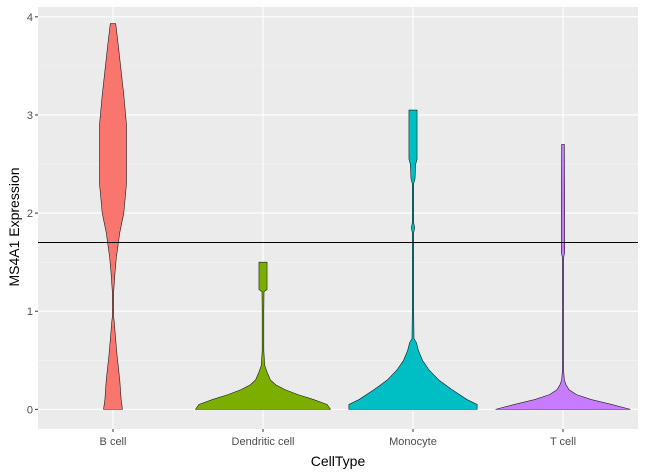  What do you see at coordinates (30, 18) in the screenshot?
I see `y-tick-label: 4` at bounding box center [30, 18].